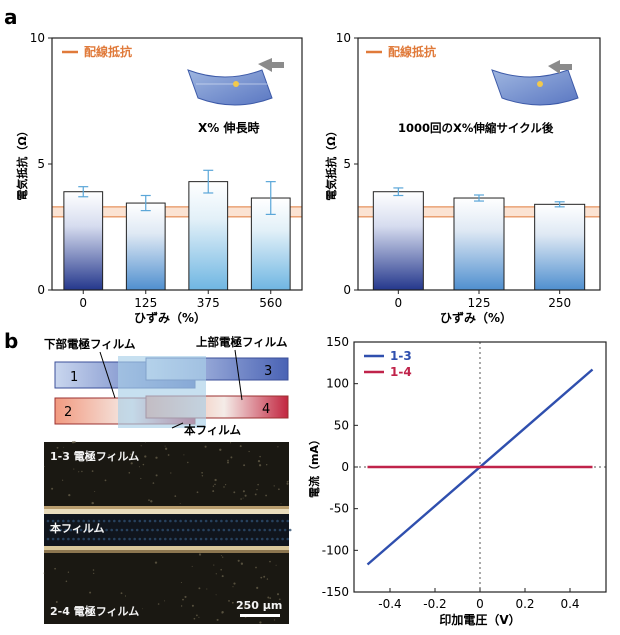 The image size is (620, 635). I want to click on panel-label-b: b, so click(11, 341).